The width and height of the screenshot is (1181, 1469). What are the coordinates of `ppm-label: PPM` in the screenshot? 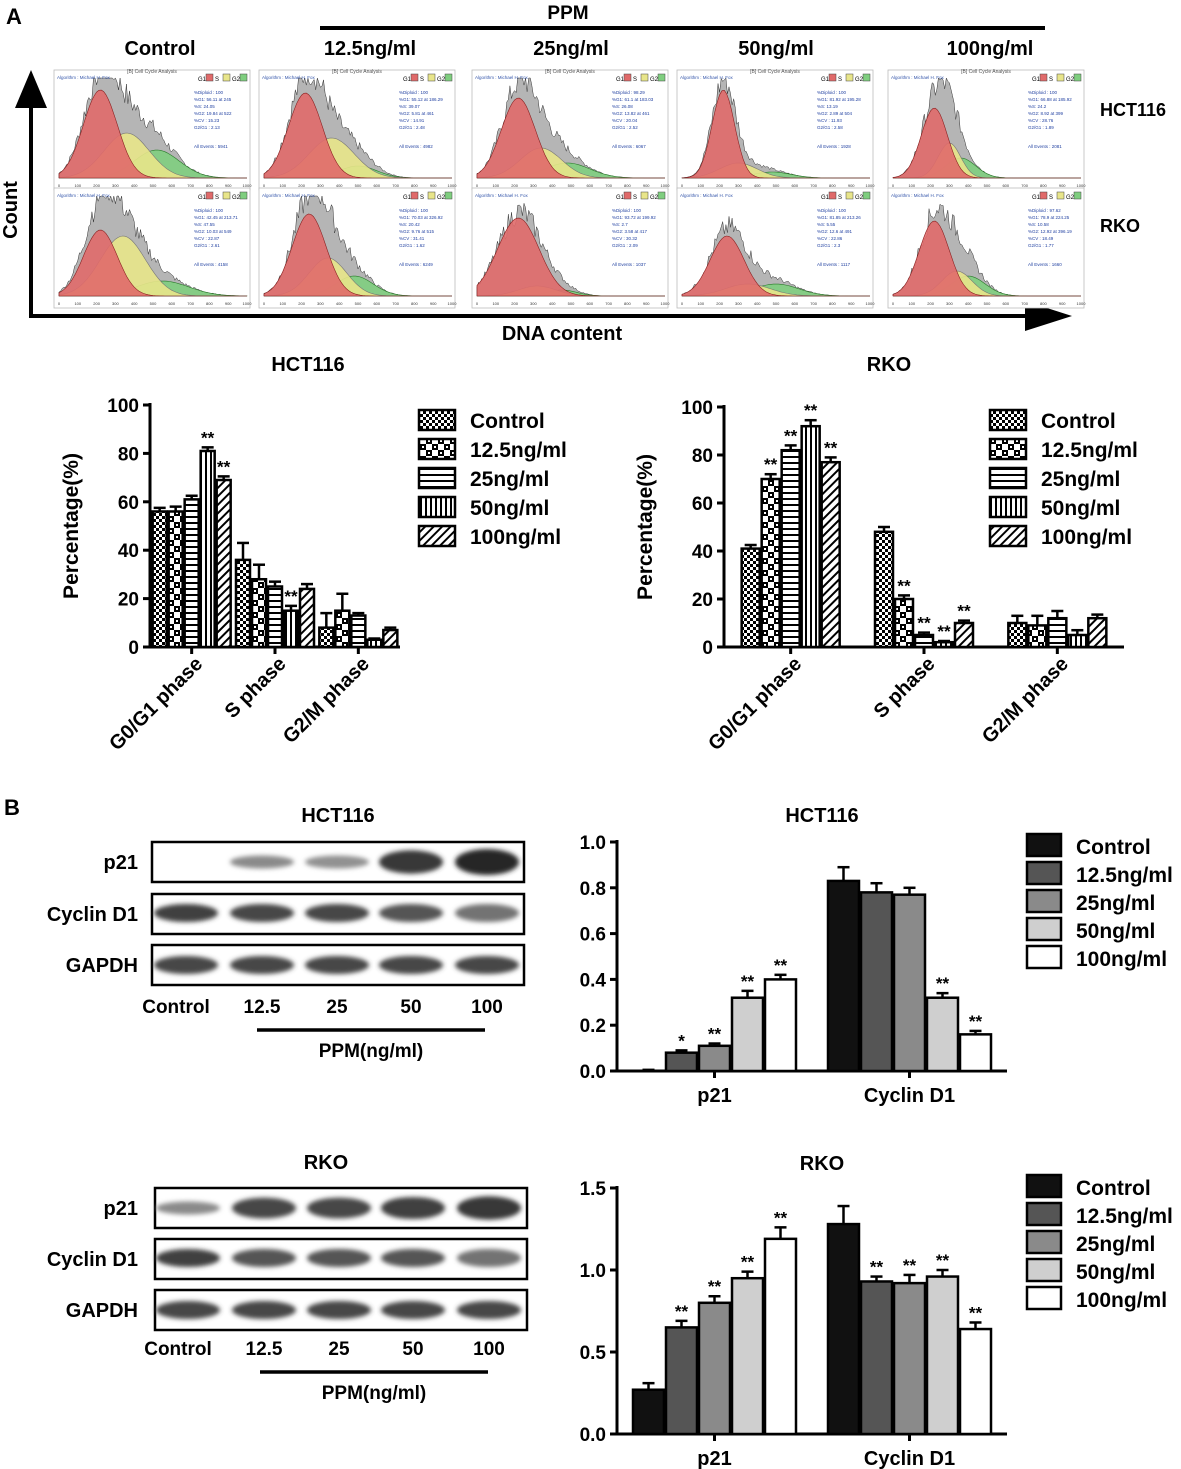 It's located at (567, 13).